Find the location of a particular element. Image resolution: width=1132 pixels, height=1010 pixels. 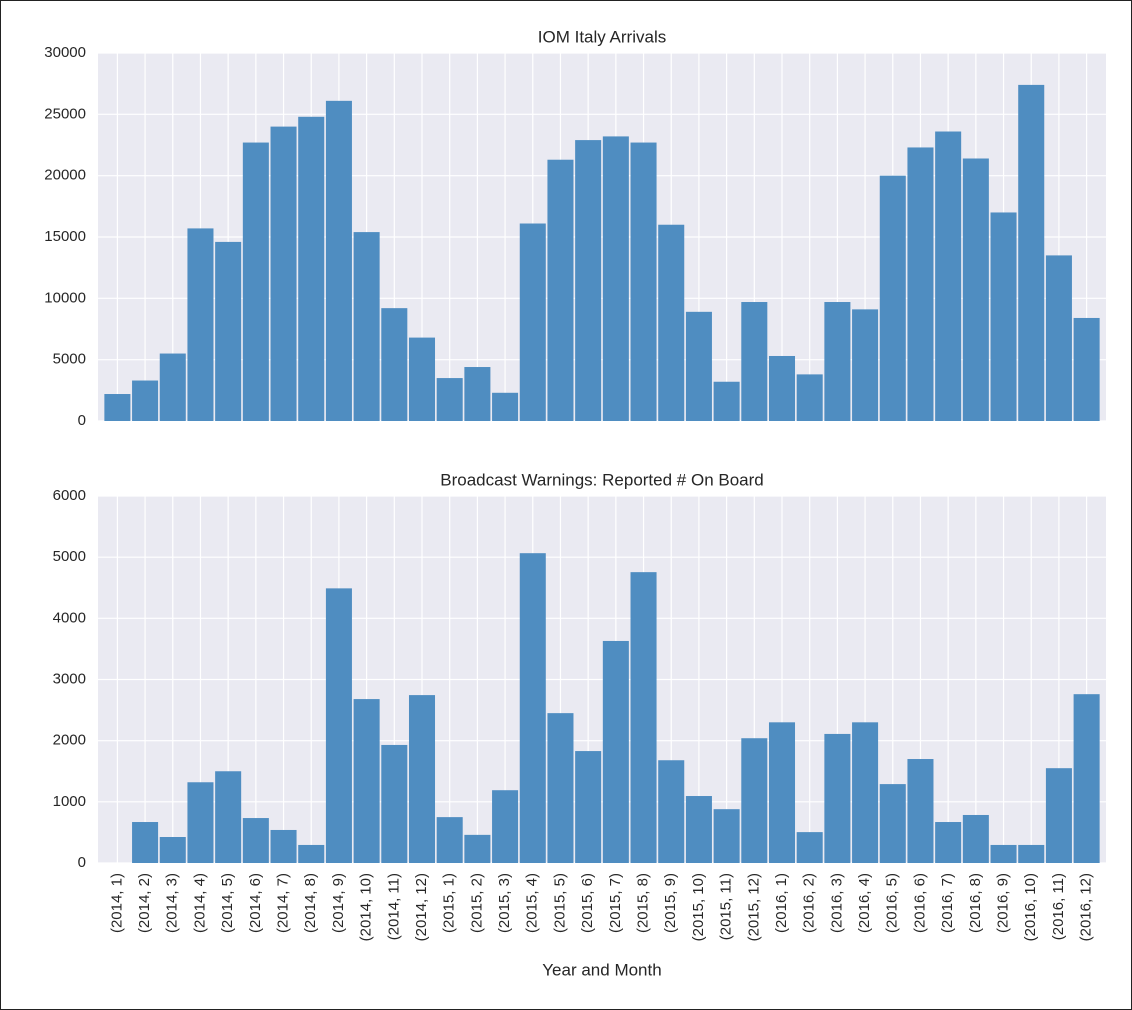

y-tick-label: 1000 is located at coordinates (69, 801).